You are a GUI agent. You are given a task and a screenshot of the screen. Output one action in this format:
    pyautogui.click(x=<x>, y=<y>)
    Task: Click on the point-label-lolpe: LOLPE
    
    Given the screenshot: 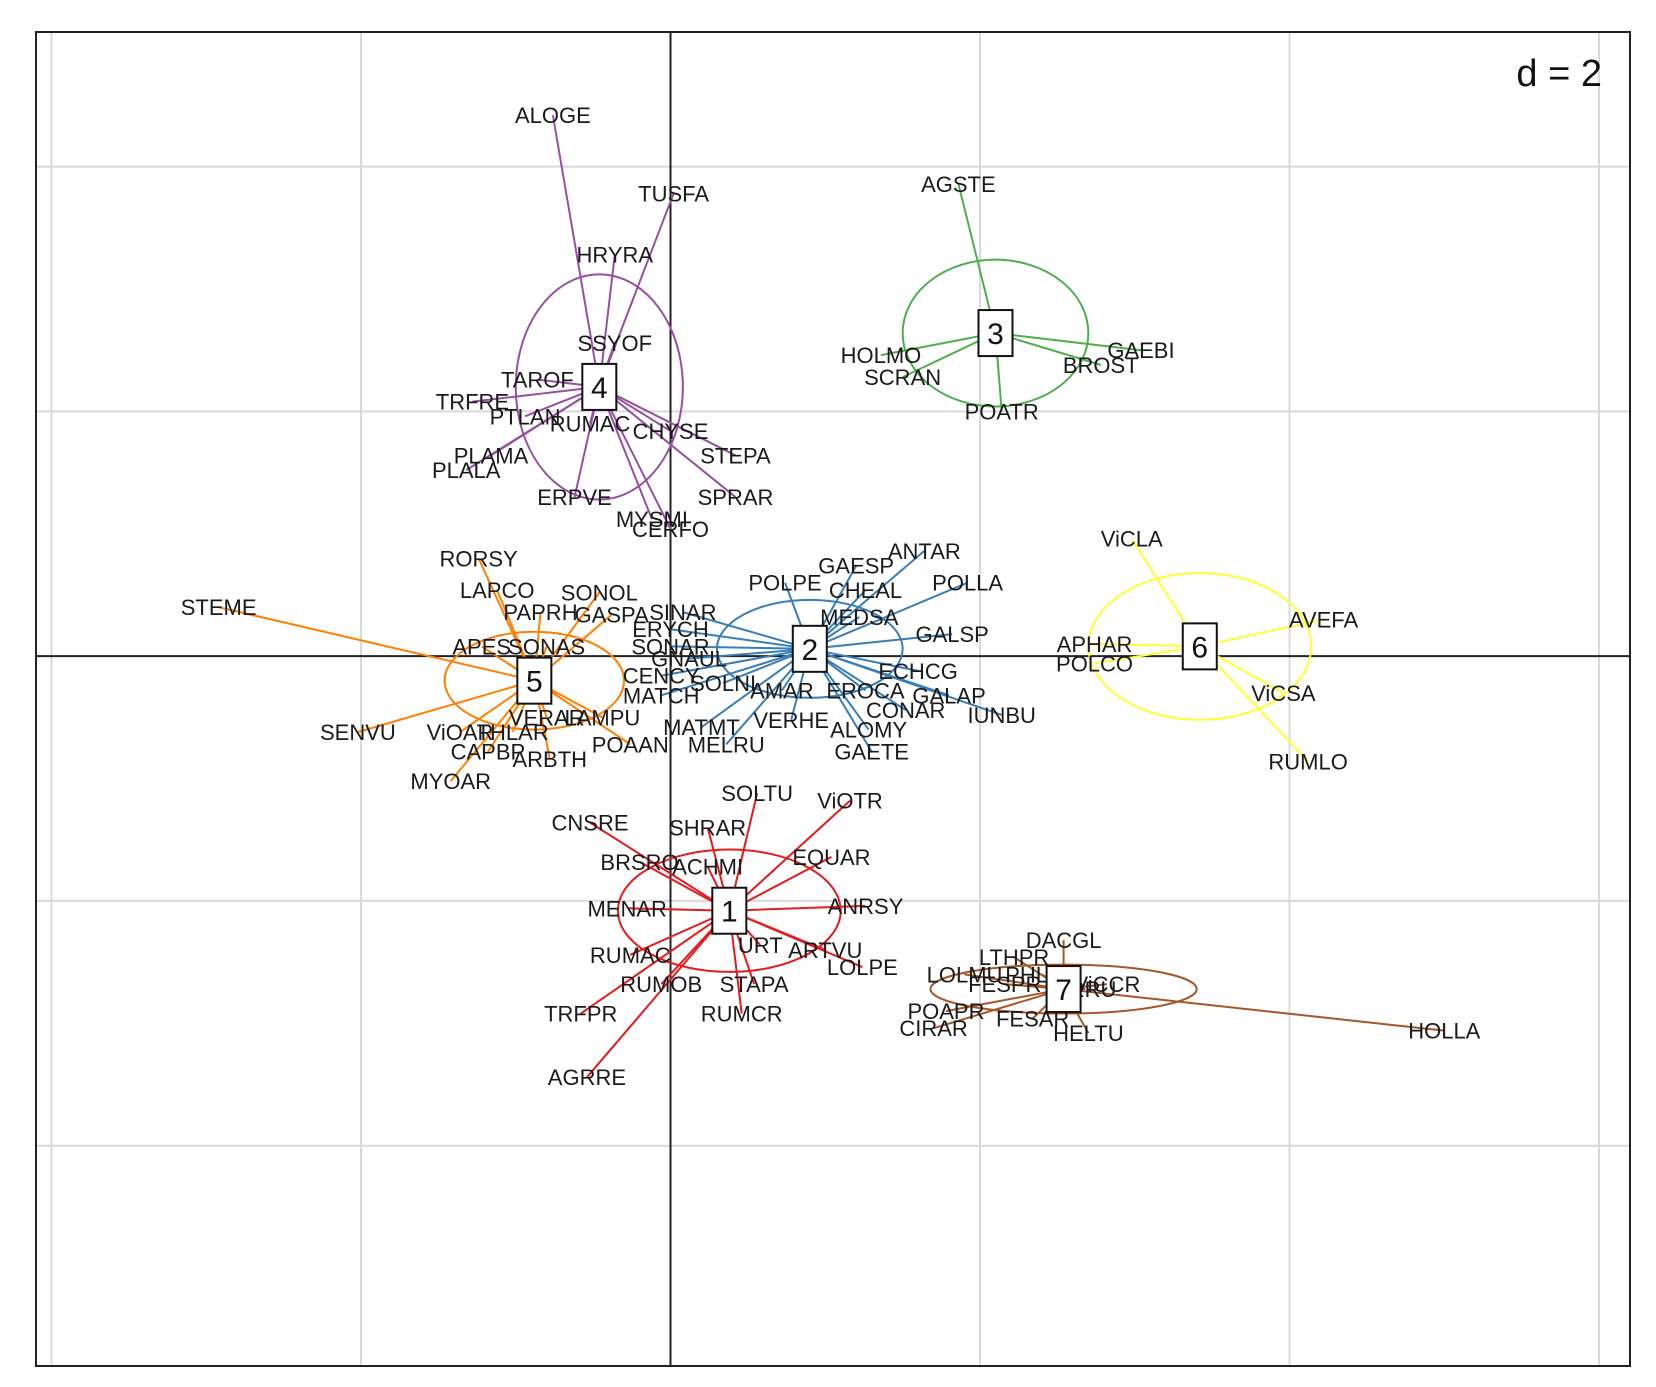 What is the action you would take?
    pyautogui.click(x=862, y=967)
    